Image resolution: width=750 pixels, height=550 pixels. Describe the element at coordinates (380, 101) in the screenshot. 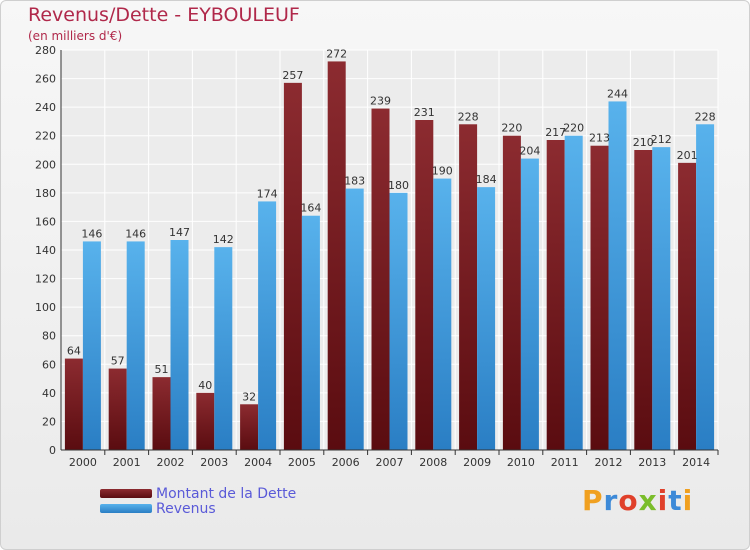

I see `data-label: 239` at that location.